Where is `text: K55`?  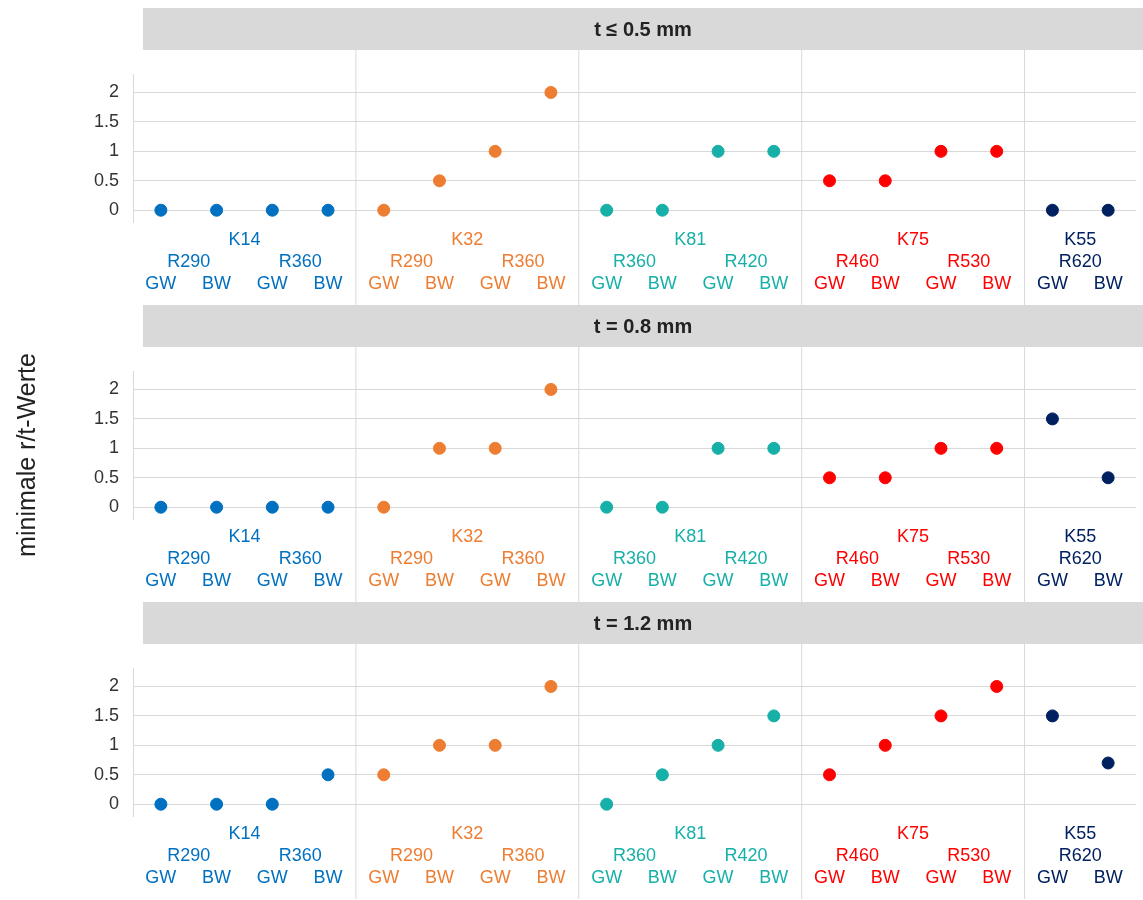
text: K55 is located at coordinates (1080, 535).